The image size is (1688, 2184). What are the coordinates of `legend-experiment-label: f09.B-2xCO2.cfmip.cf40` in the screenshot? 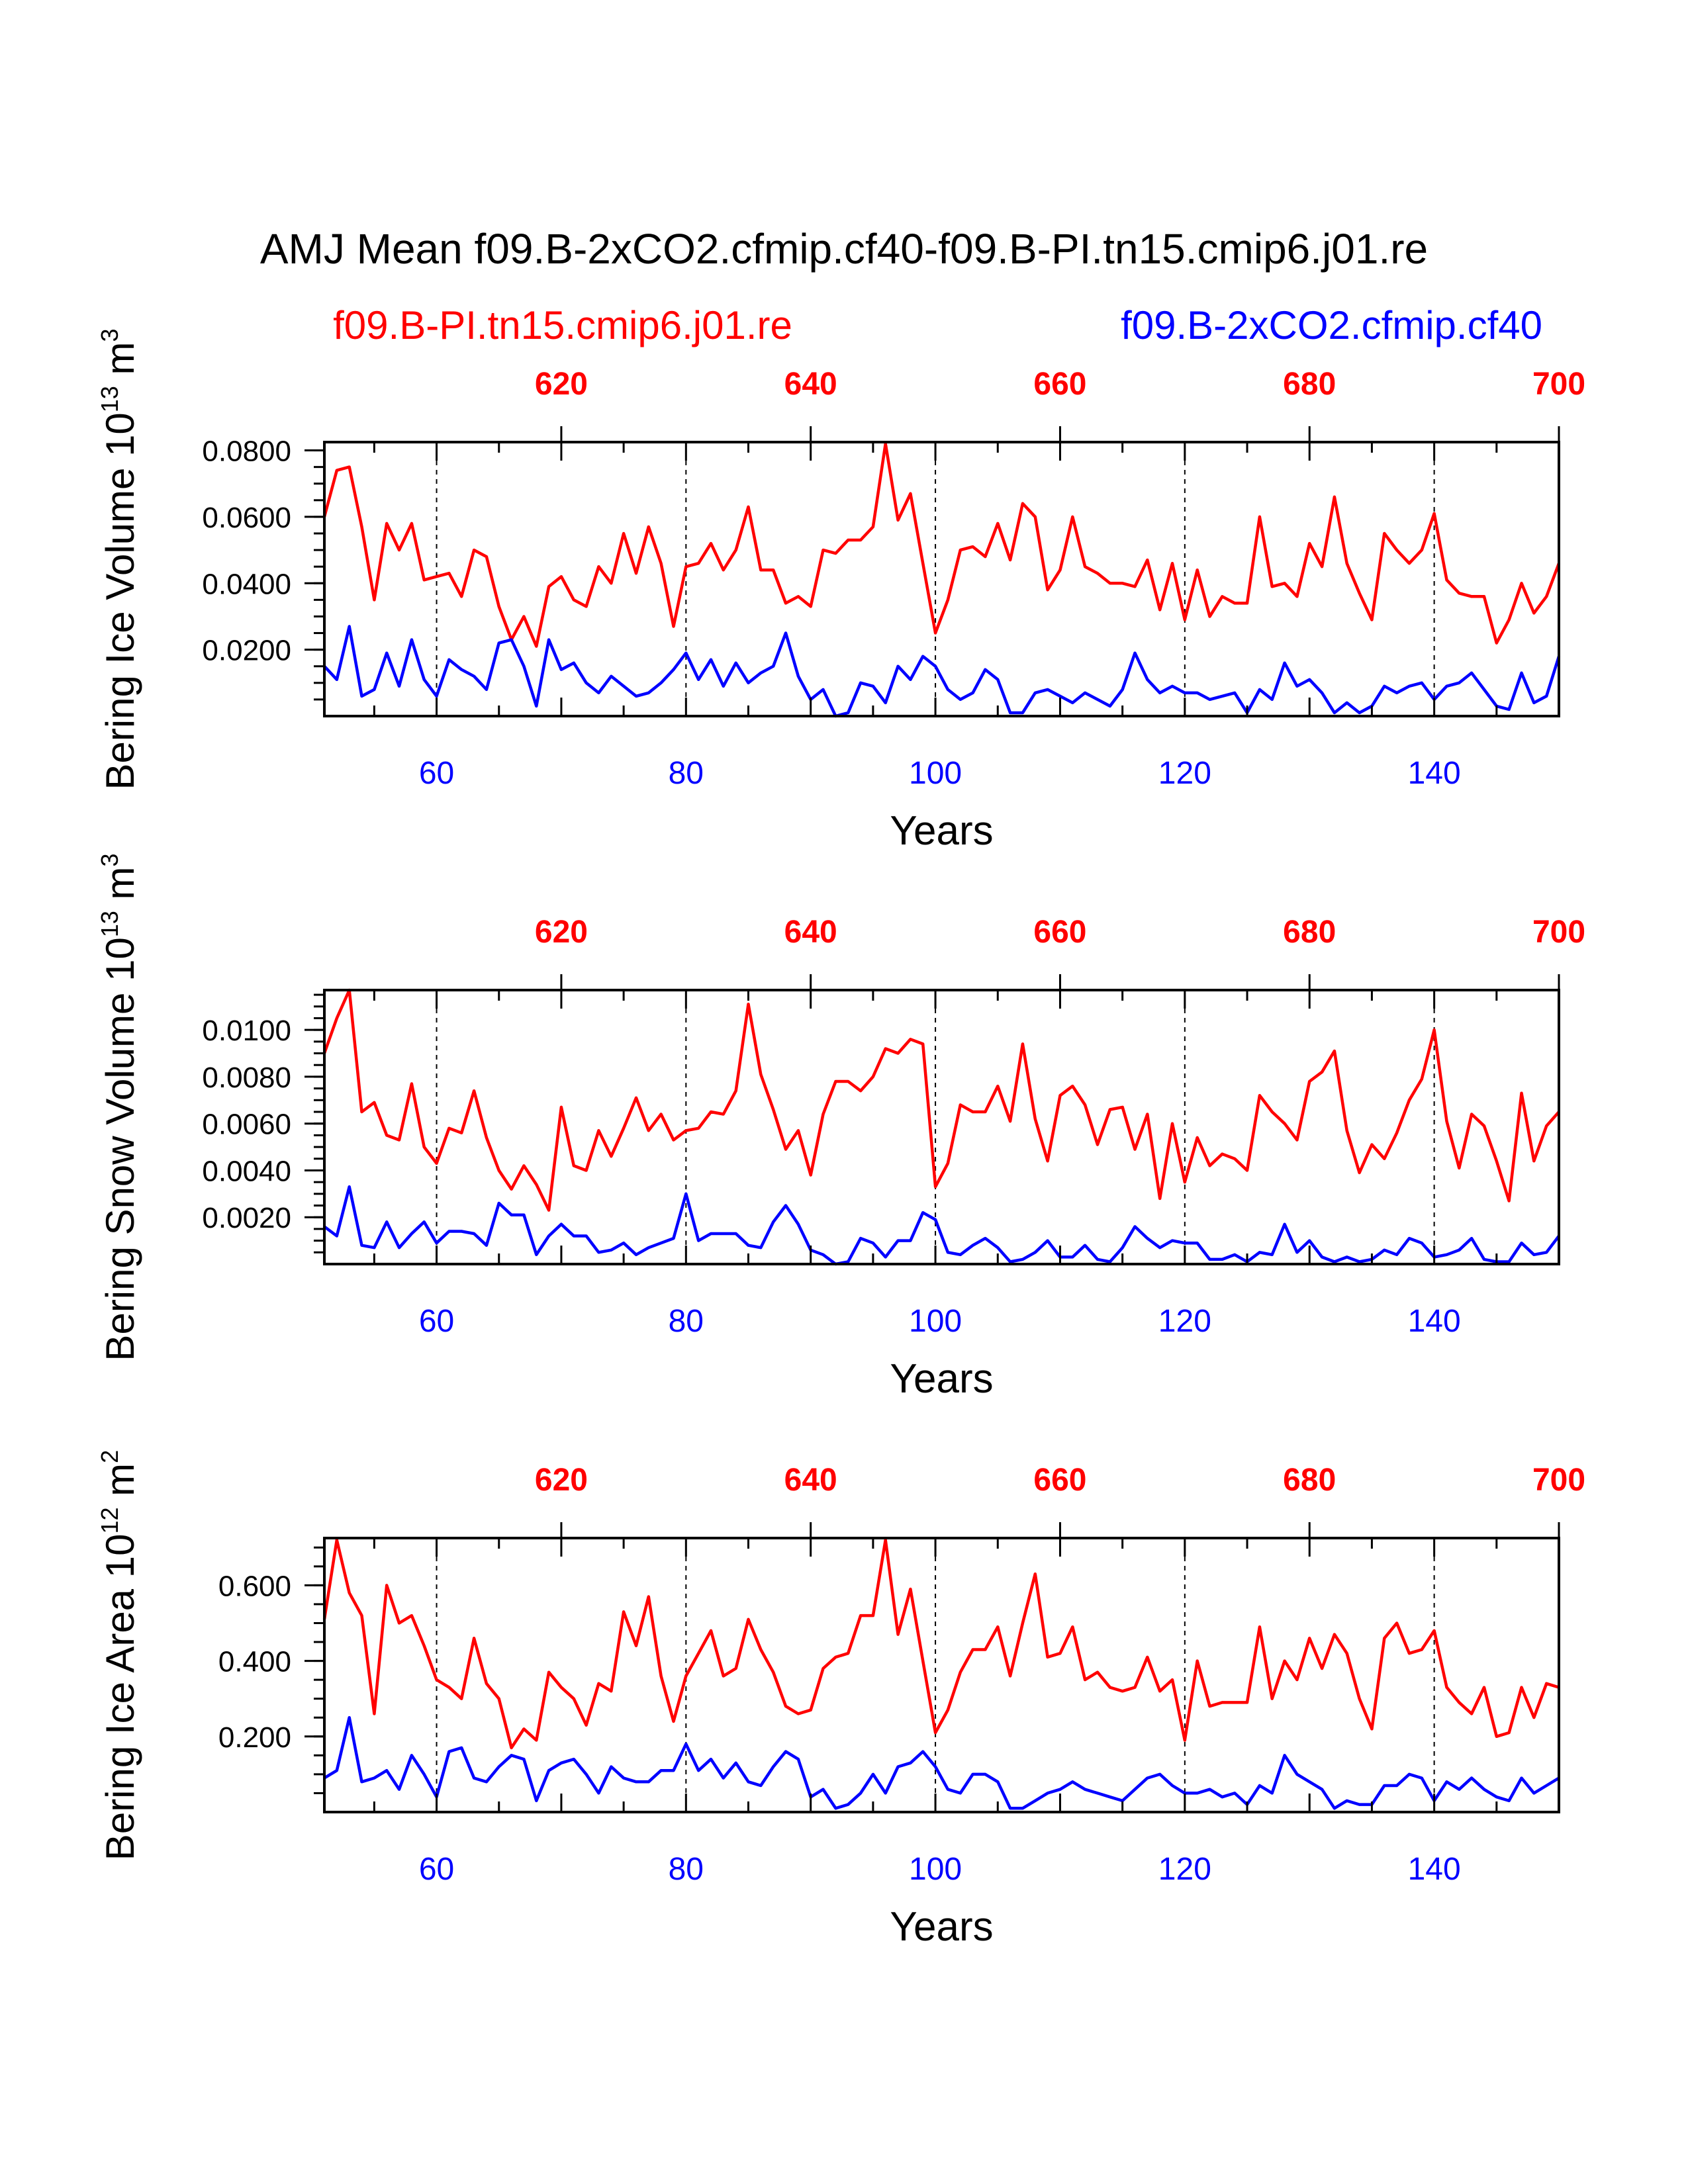 It's located at (1331, 325).